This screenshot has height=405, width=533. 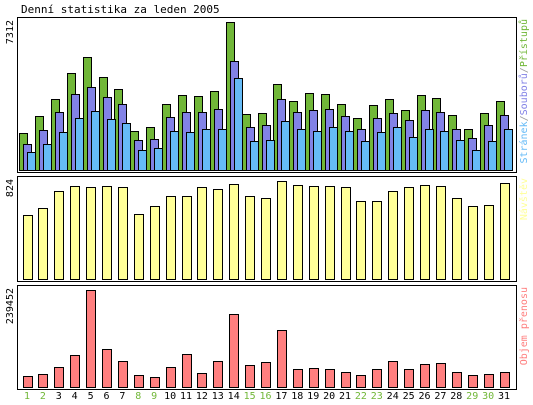 I want to click on x-tick-label-day-14: 14, so click(x=234, y=396).